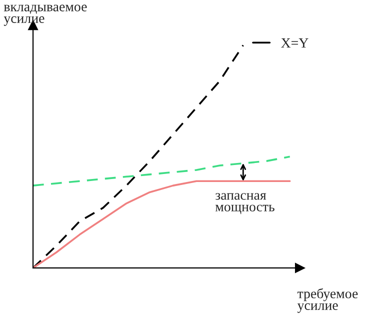  What do you see at coordinates (294, 43) in the screenshot?
I see `legend-label: X=Y` at bounding box center [294, 43].